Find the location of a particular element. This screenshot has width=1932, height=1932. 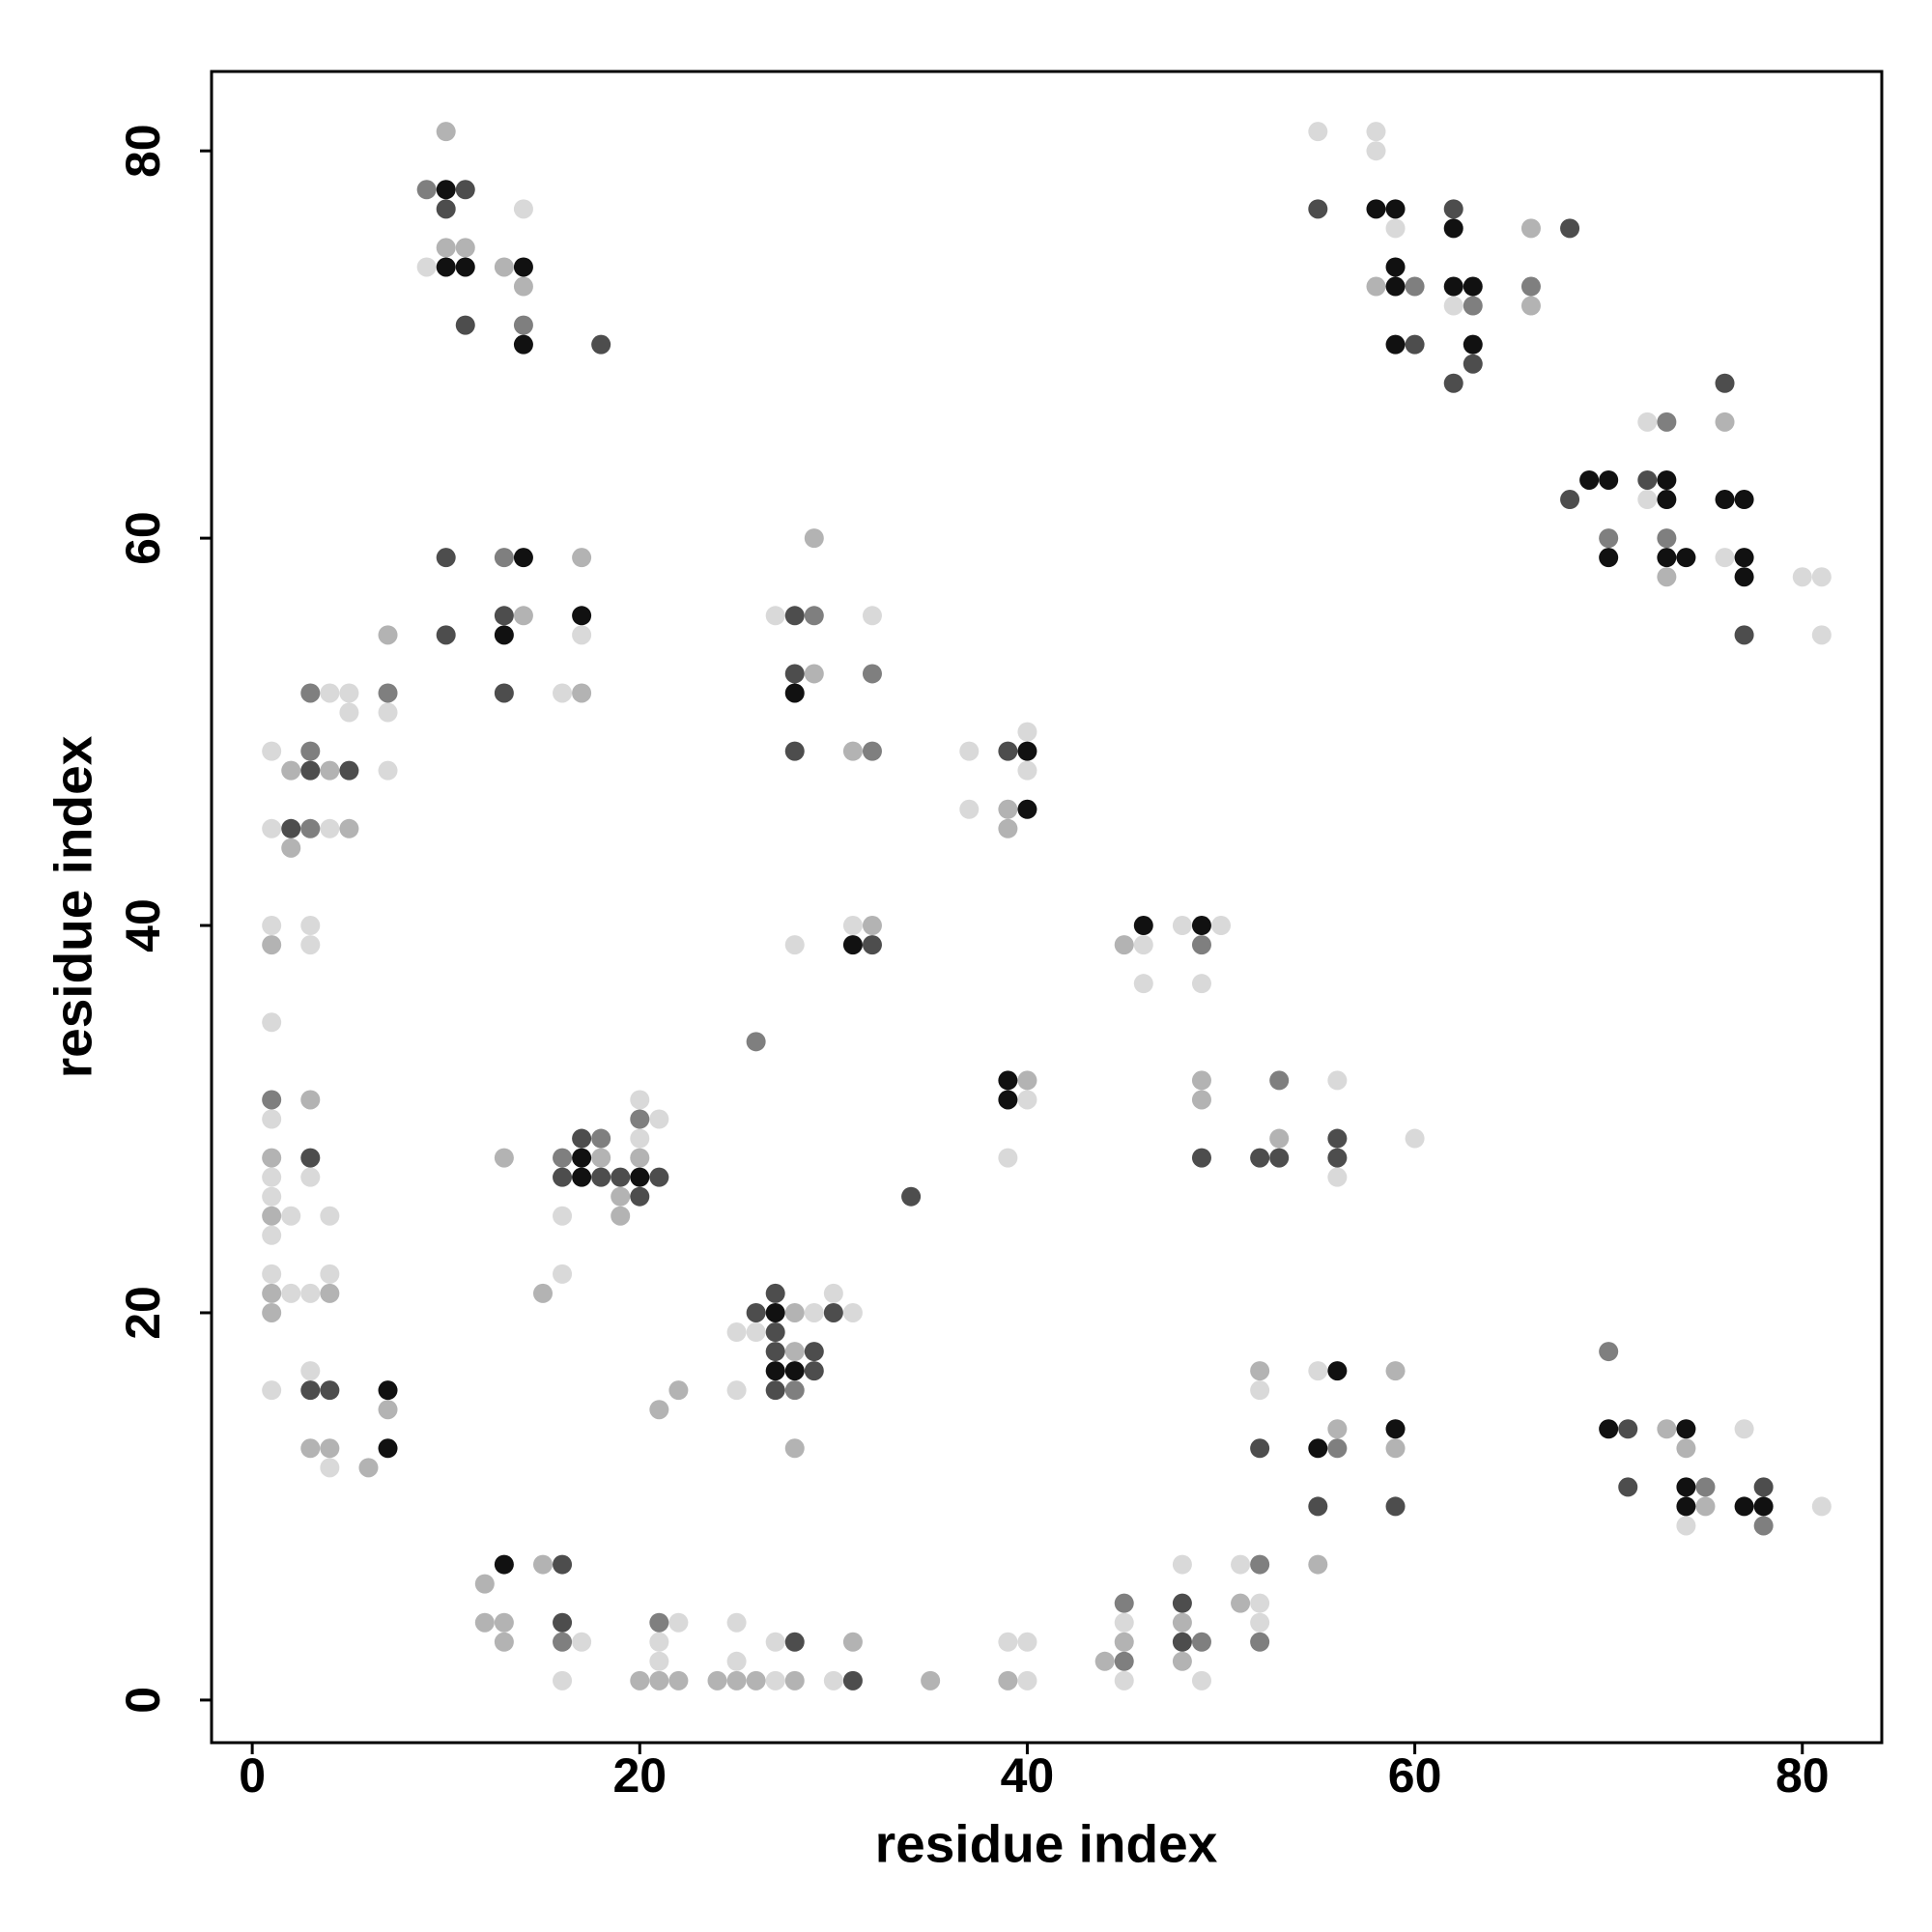

x-tick-label: 80 is located at coordinates (1803, 1775).